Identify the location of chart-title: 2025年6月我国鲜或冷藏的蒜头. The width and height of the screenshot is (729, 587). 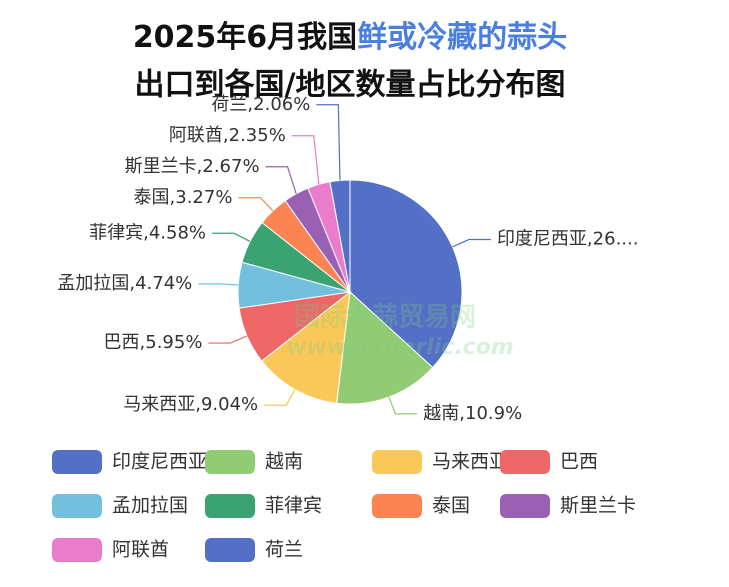
(350, 37).